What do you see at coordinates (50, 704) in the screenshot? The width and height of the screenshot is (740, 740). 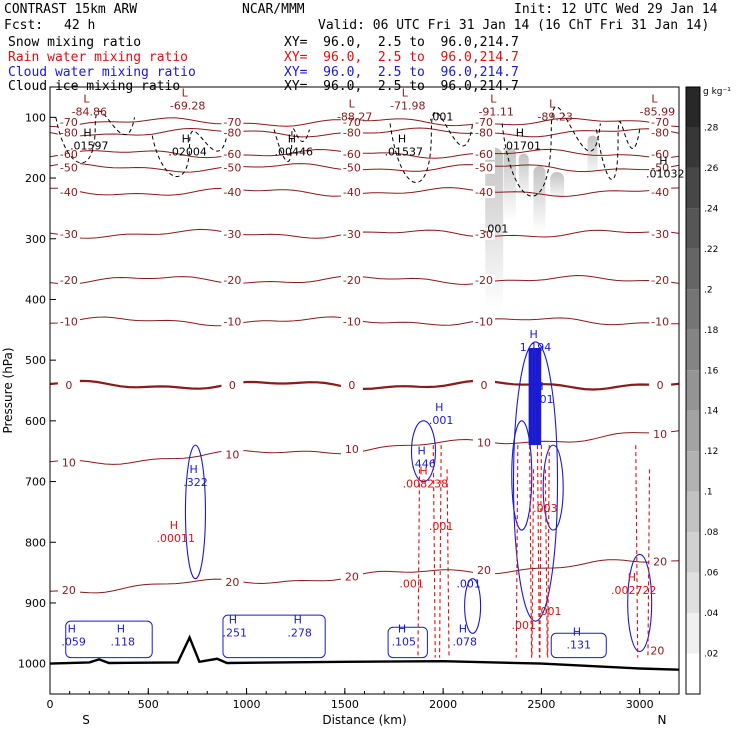 I see `x-tick-label: 0` at bounding box center [50, 704].